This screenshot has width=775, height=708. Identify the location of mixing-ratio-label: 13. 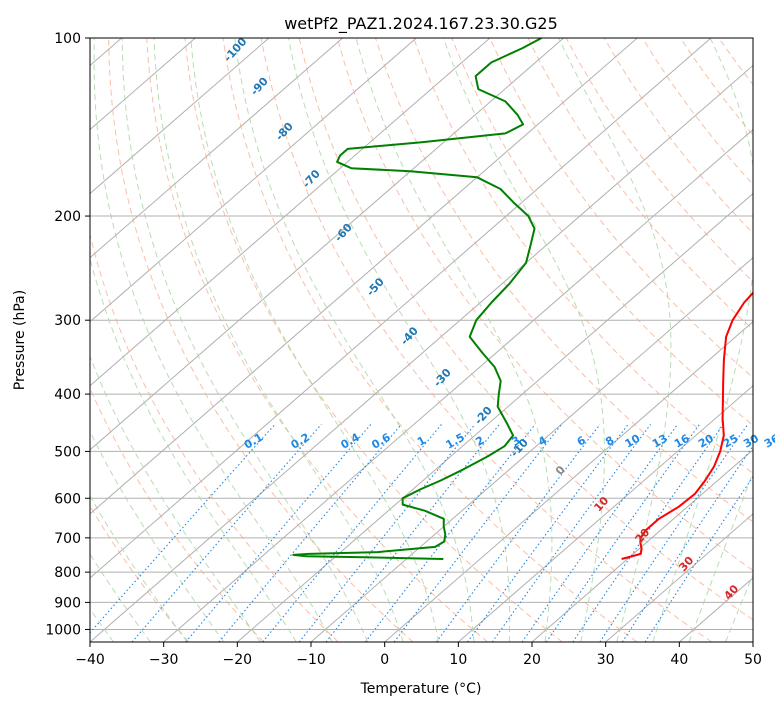
(660, 441).